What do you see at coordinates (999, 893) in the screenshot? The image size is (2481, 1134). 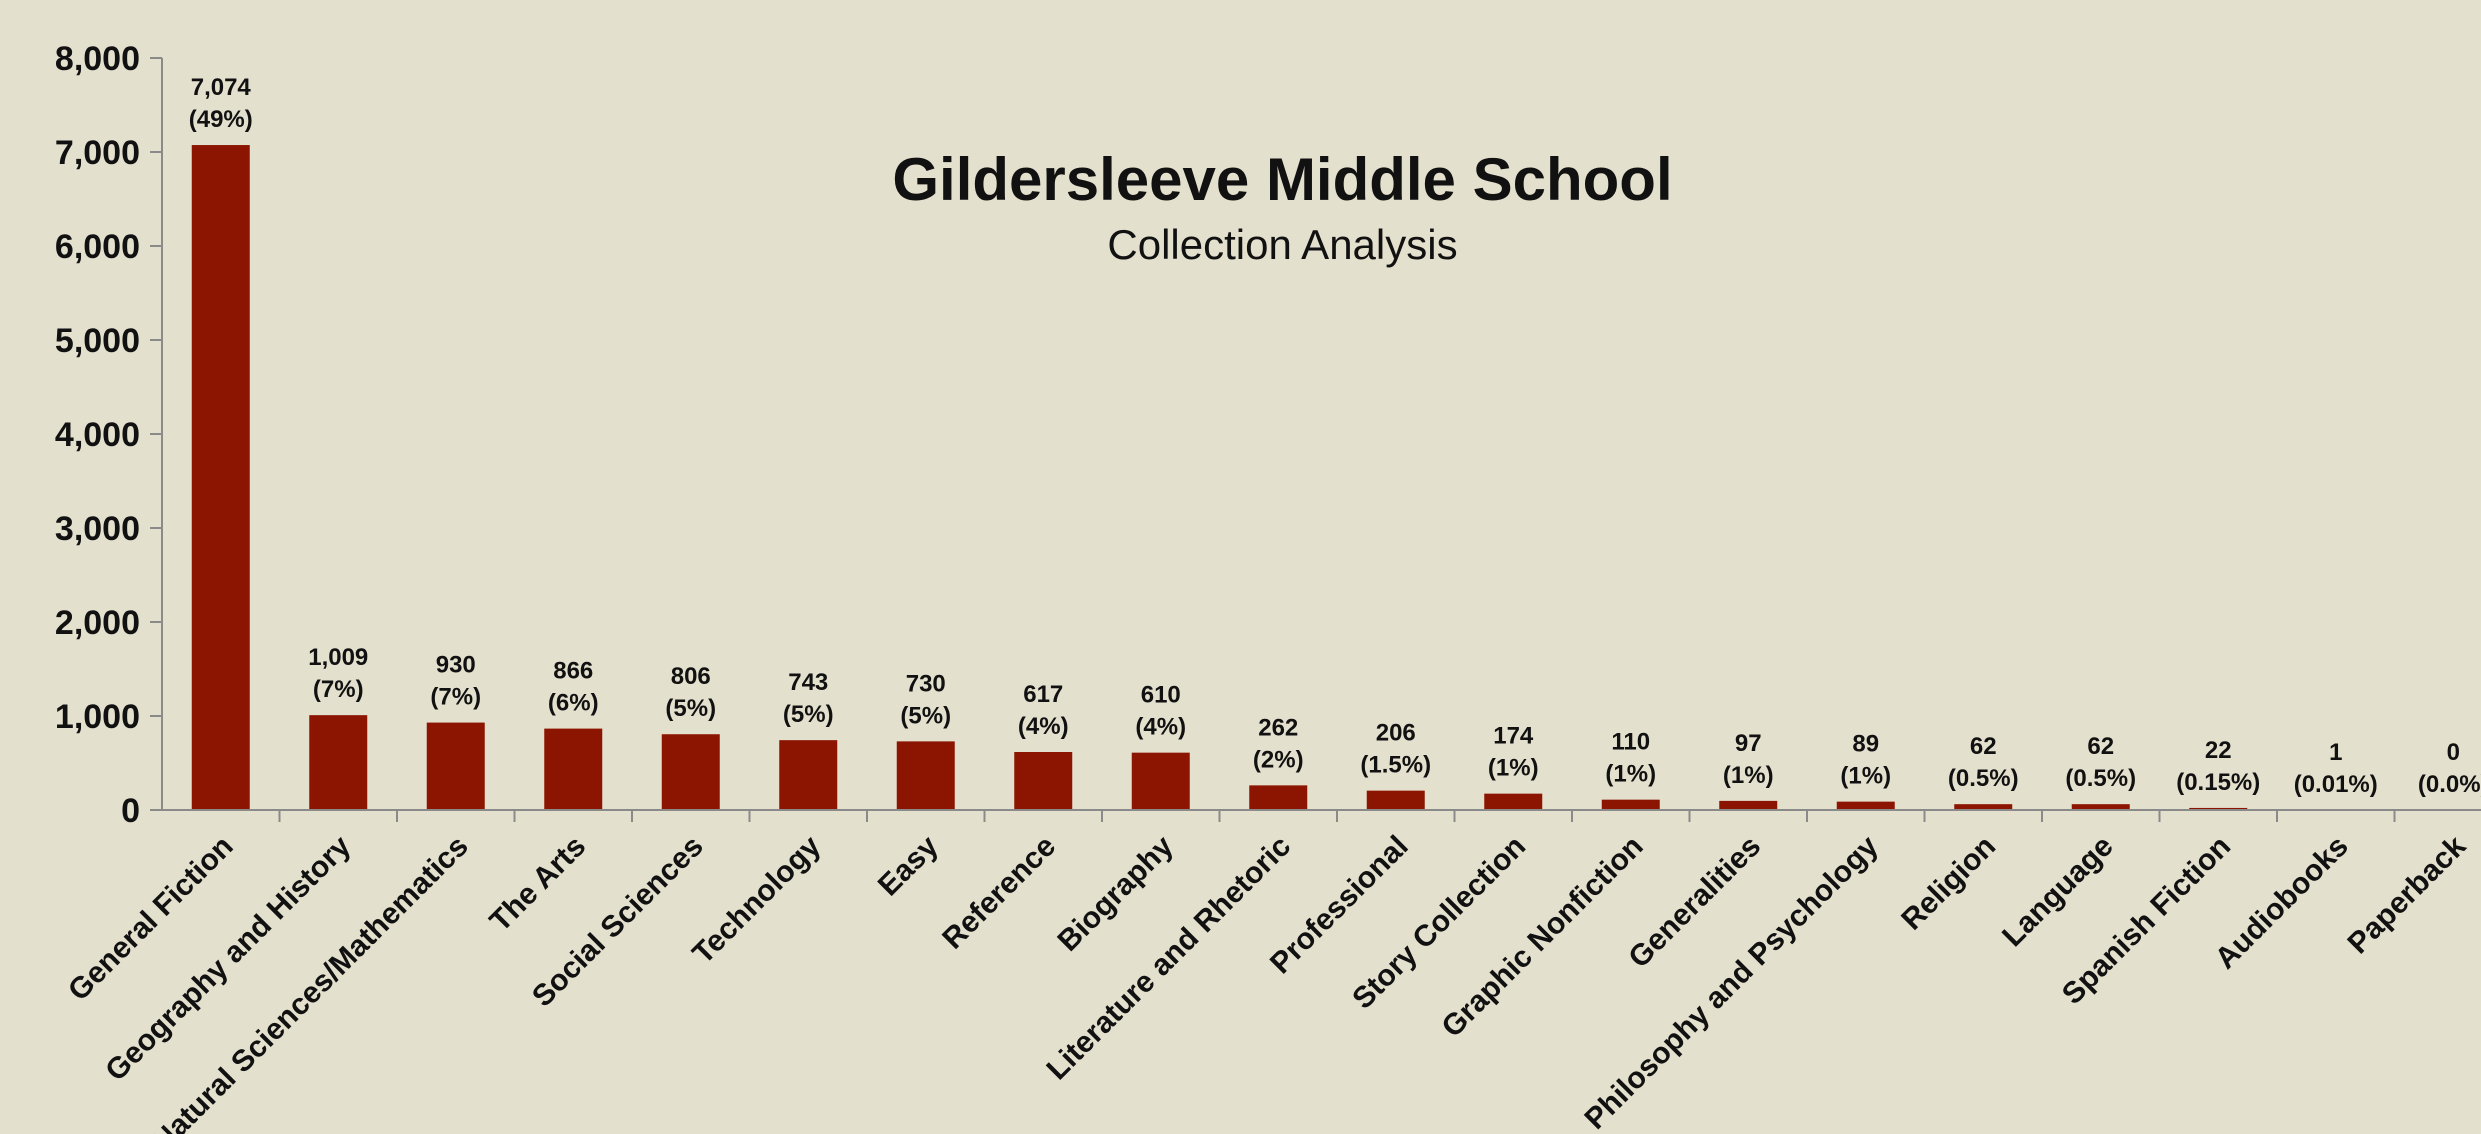 I see `x-tick-label: Reference` at bounding box center [999, 893].